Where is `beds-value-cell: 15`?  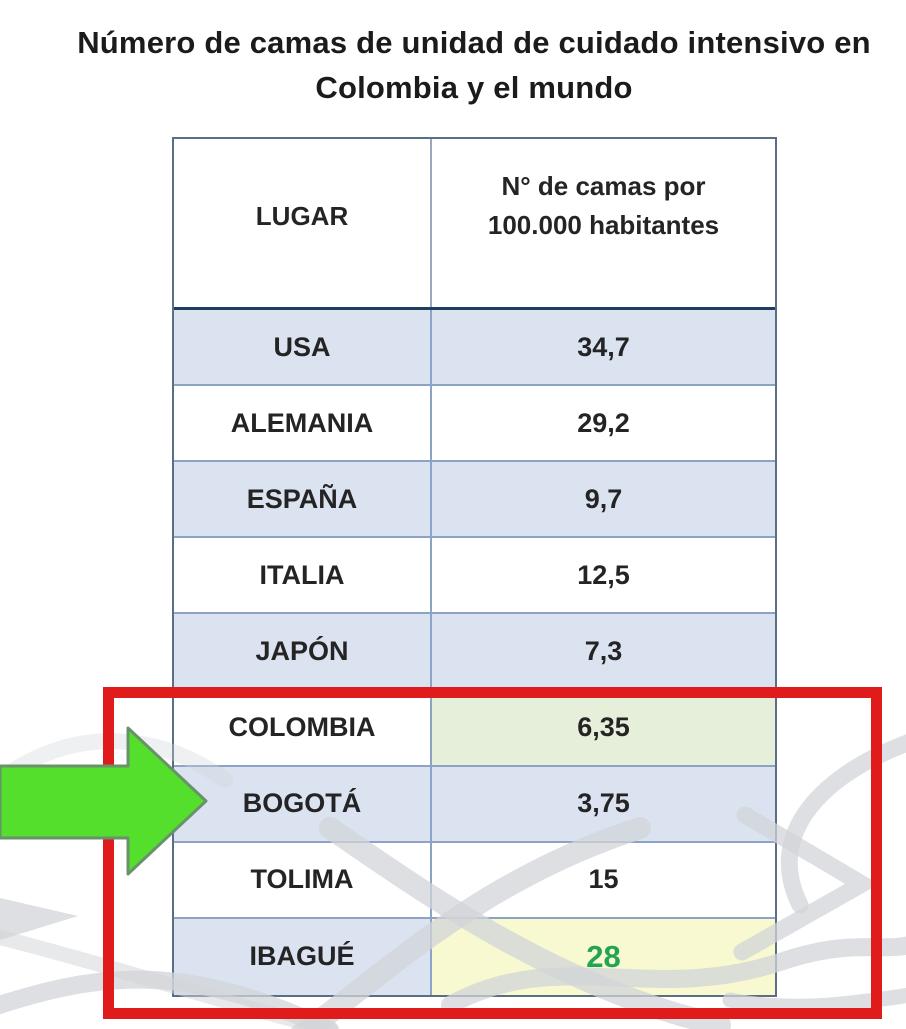
beds-value-cell: 15 is located at coordinates (603, 879).